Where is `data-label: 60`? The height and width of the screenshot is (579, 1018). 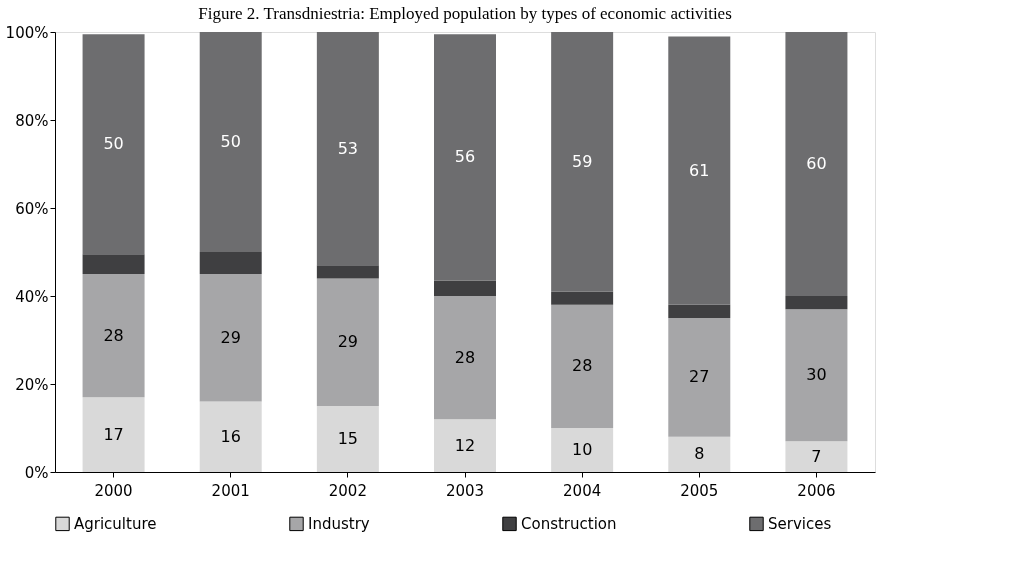
data-label: 60 is located at coordinates (816, 163).